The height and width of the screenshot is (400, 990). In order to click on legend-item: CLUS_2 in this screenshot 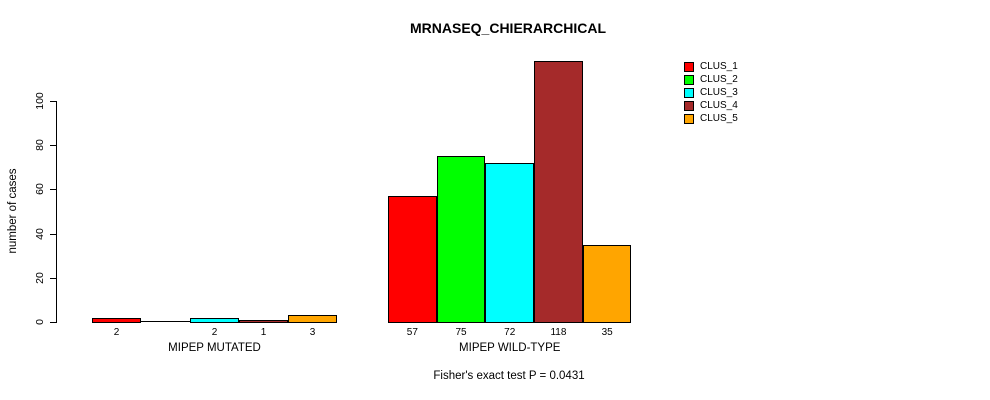, I will do `click(711, 79)`.